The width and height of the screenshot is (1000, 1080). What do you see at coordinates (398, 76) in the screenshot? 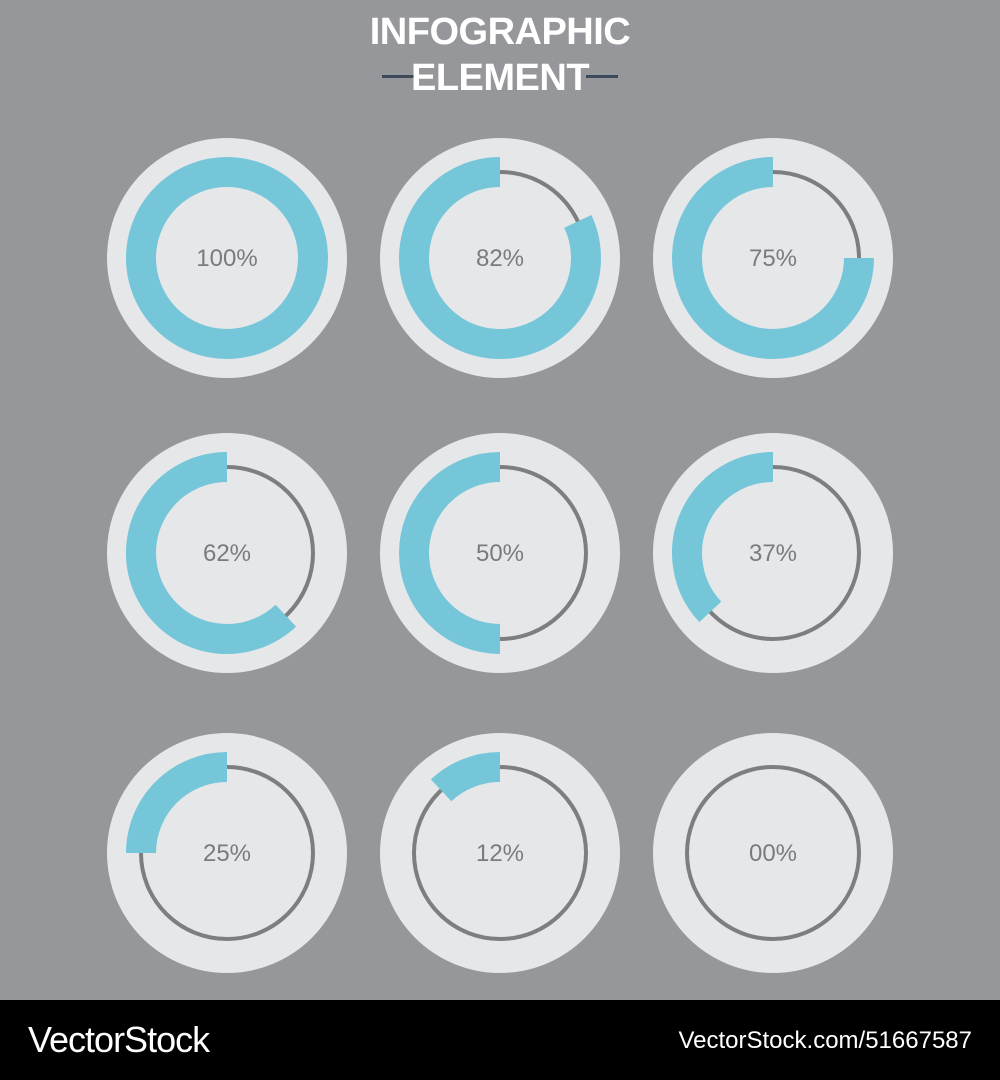
I see `title-rule-left` at bounding box center [398, 76].